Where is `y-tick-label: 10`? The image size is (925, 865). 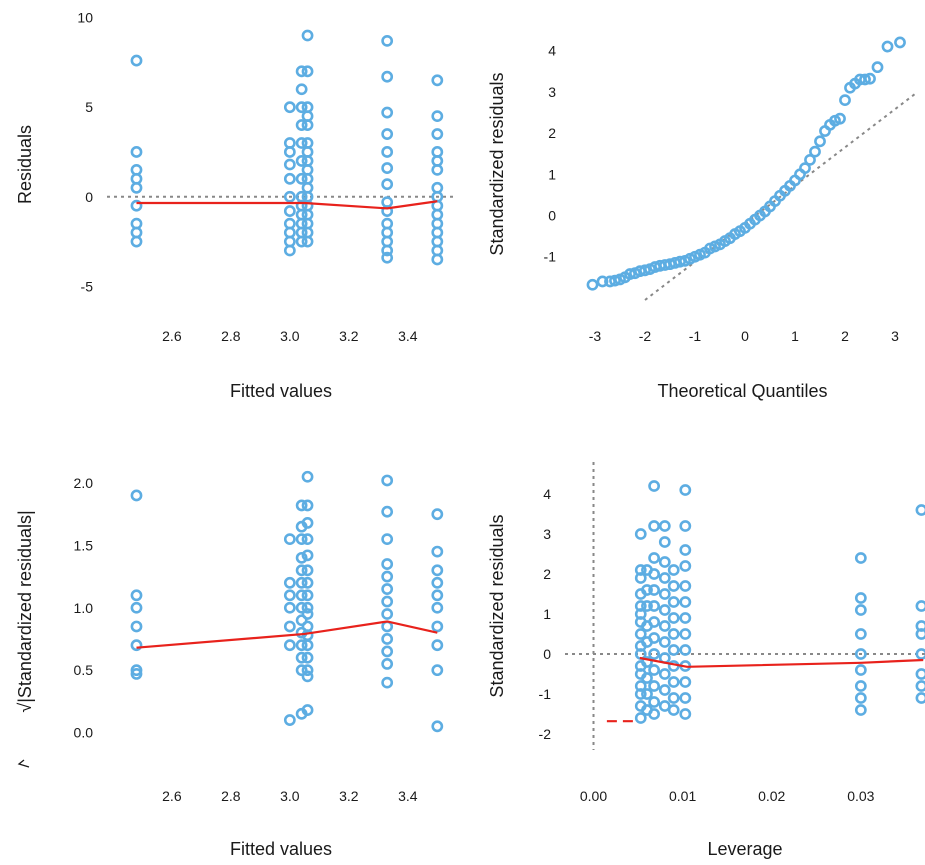
y-tick-label: 10 is located at coordinates (85, 18).